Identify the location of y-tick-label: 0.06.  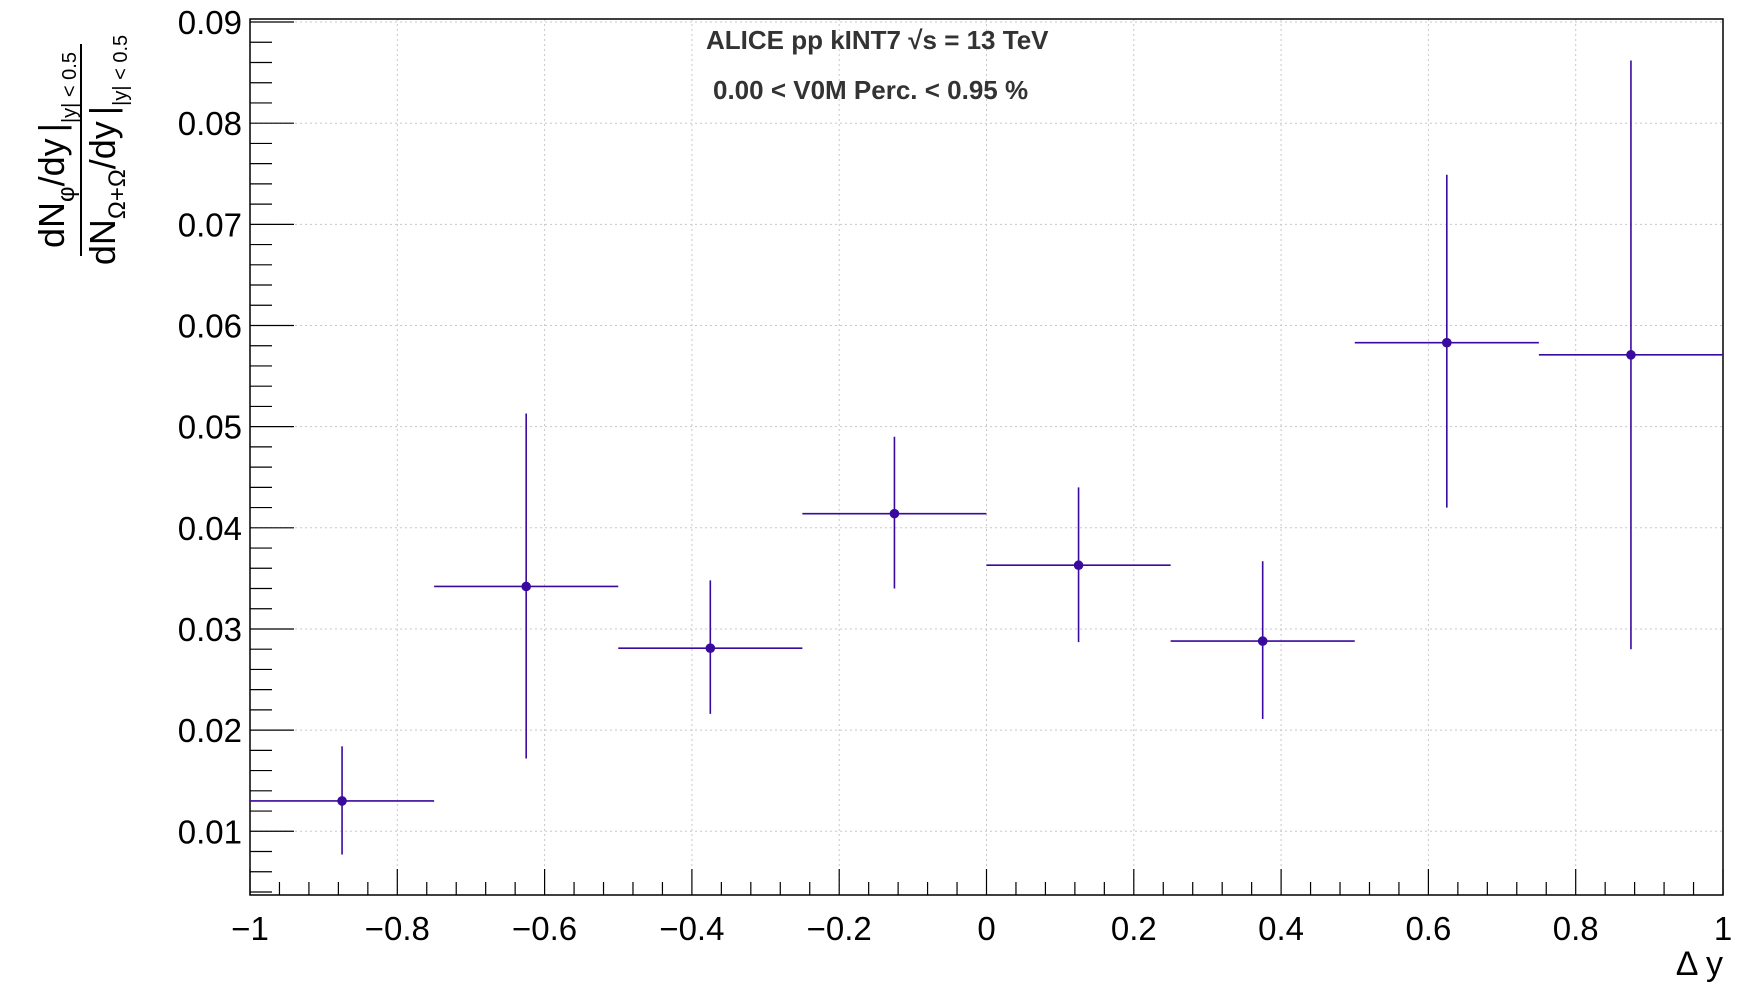
(210, 325).